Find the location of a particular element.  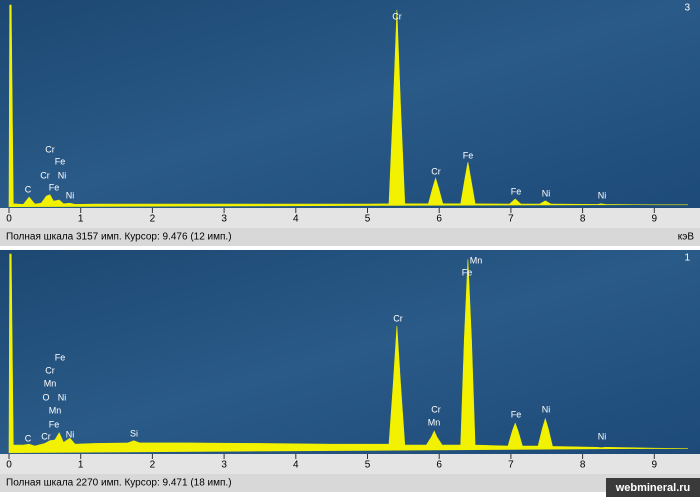

panel-label: 1 is located at coordinates (687, 258).